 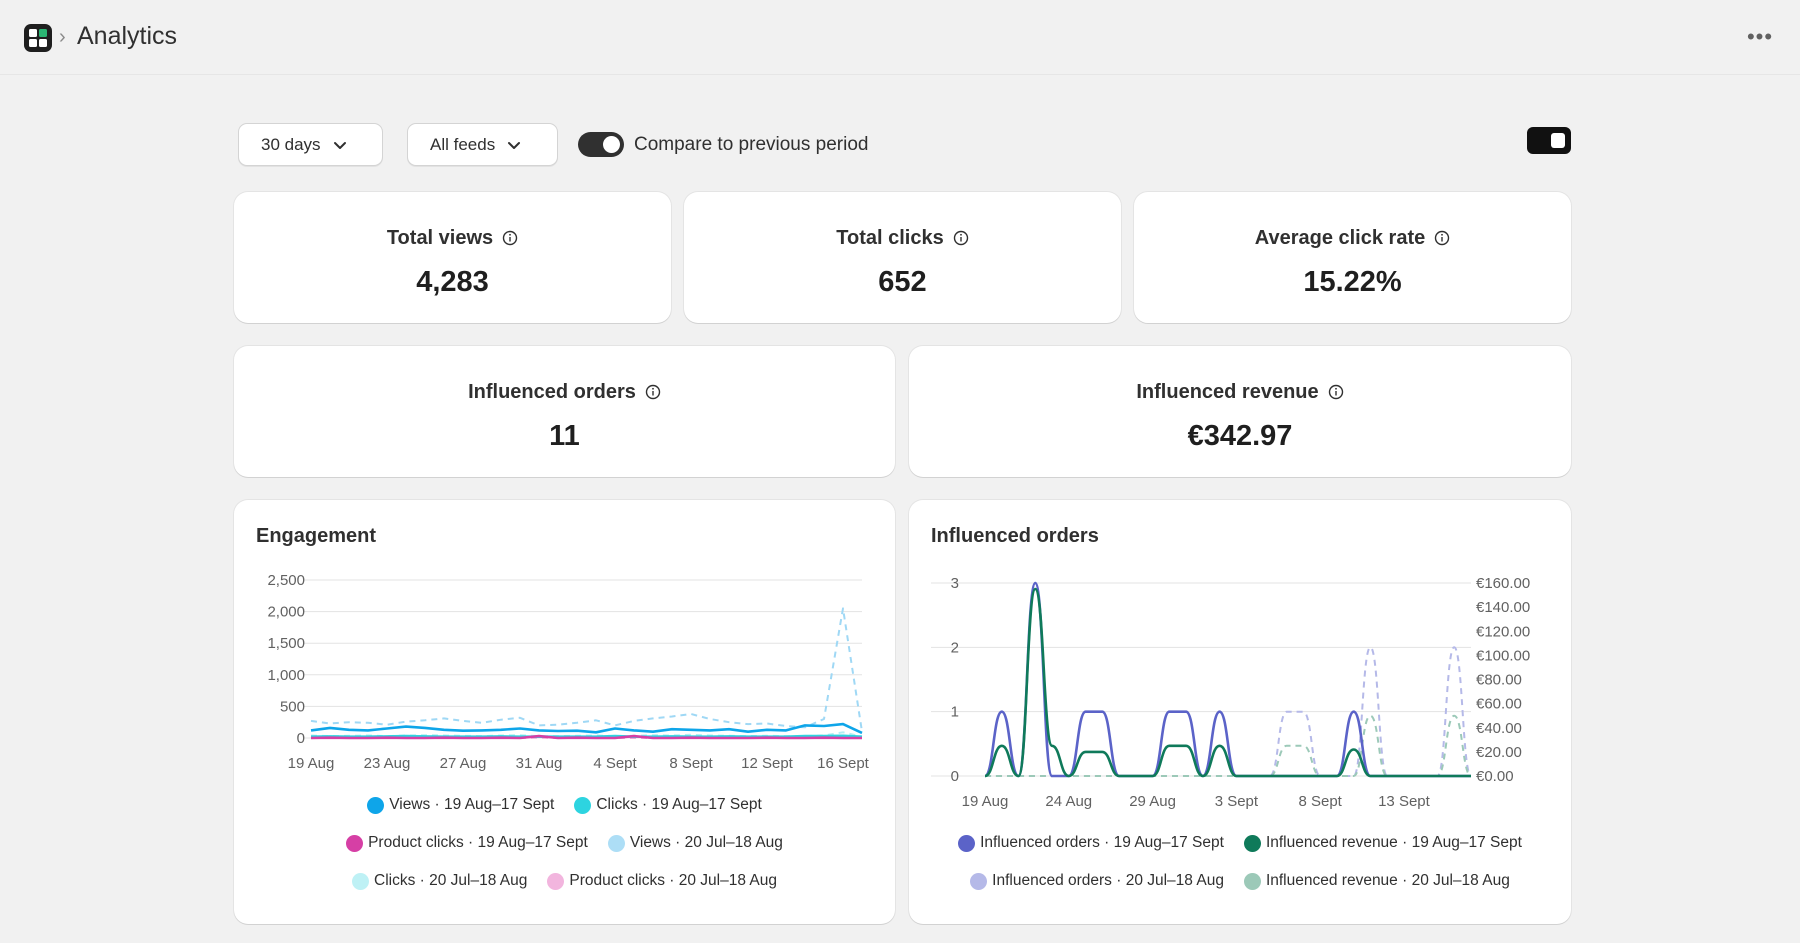 I want to click on top-bar: › Analytics •••, so click(x=900, y=37).